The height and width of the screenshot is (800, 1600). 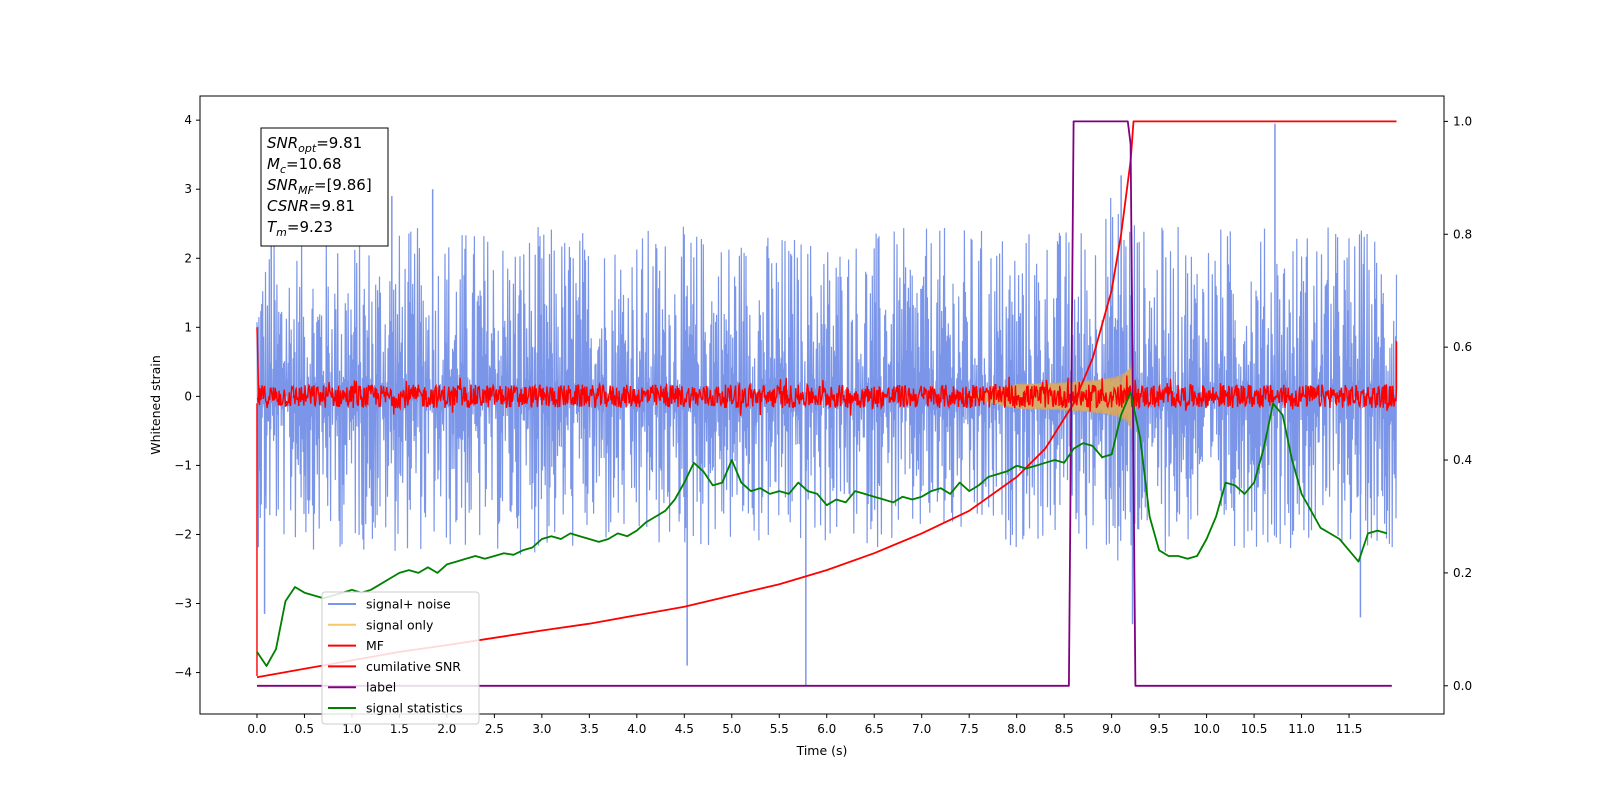 What do you see at coordinates (1064, 729) in the screenshot?
I see `x-tick-label: 8.5` at bounding box center [1064, 729].